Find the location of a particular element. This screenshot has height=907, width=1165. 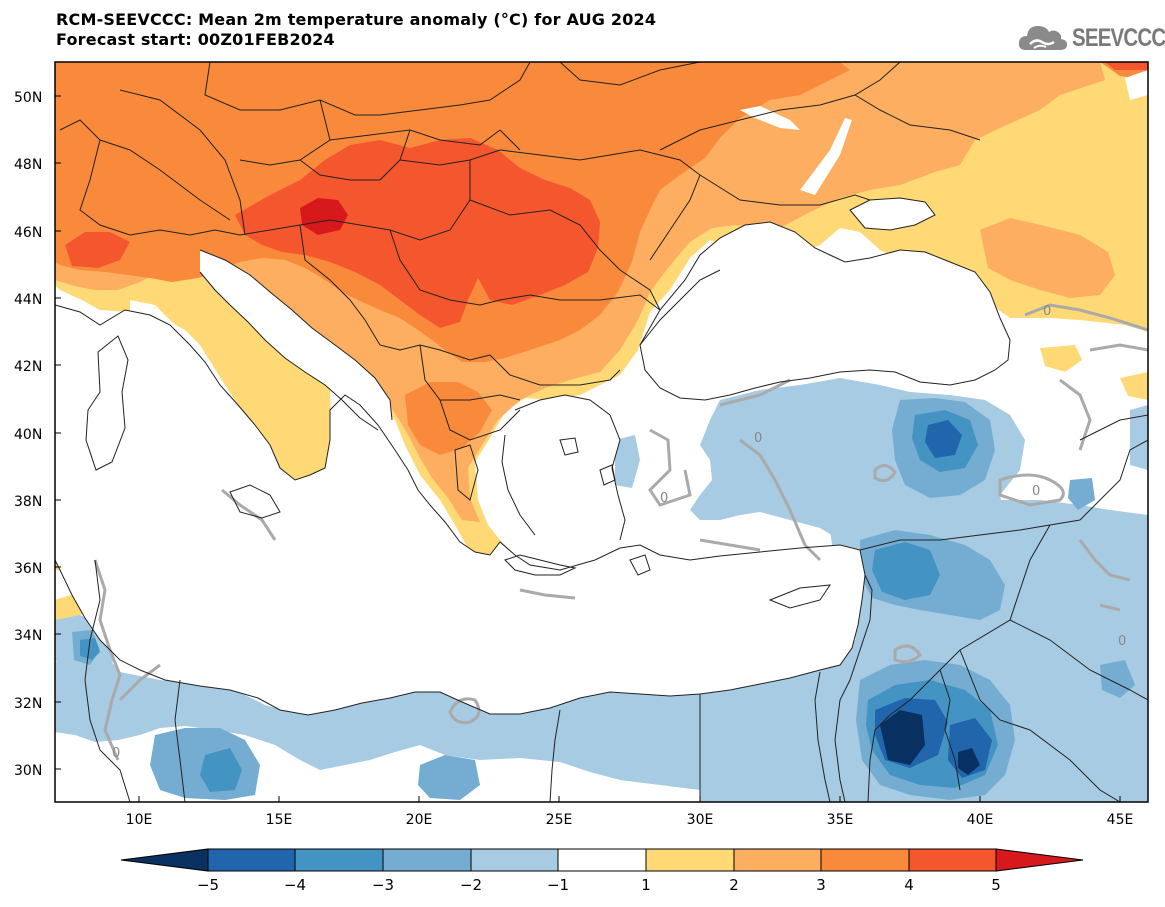

cool2-libya-east is located at coordinates (449, 777).